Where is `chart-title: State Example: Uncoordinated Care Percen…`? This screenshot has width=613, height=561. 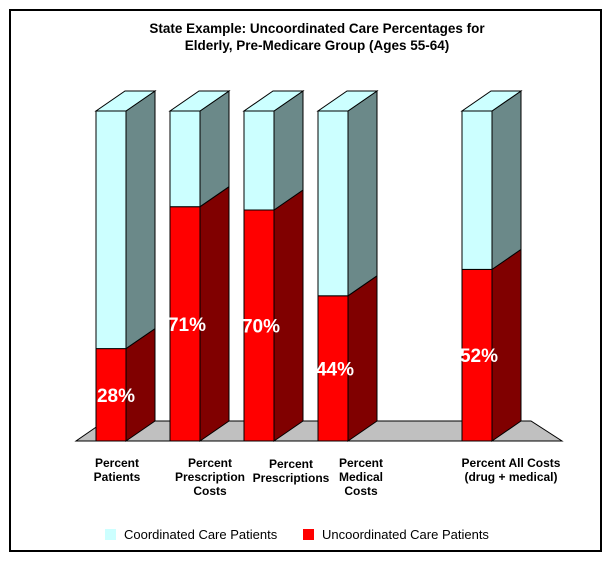 chart-title: State Example: Uncoordinated Care Percen… is located at coordinates (317, 37).